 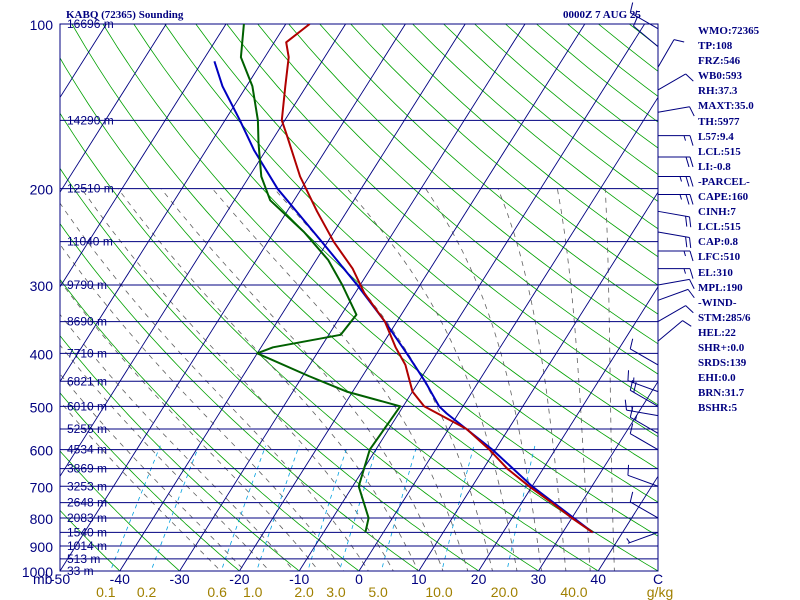 What do you see at coordinates (719, 151) in the screenshot?
I see `index-line: LCL:515` at bounding box center [719, 151].